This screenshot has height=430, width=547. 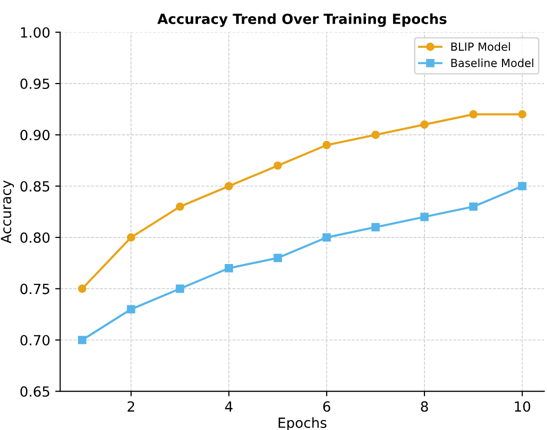 What do you see at coordinates (522, 406) in the screenshot?
I see `x-tick-label: 10` at bounding box center [522, 406].